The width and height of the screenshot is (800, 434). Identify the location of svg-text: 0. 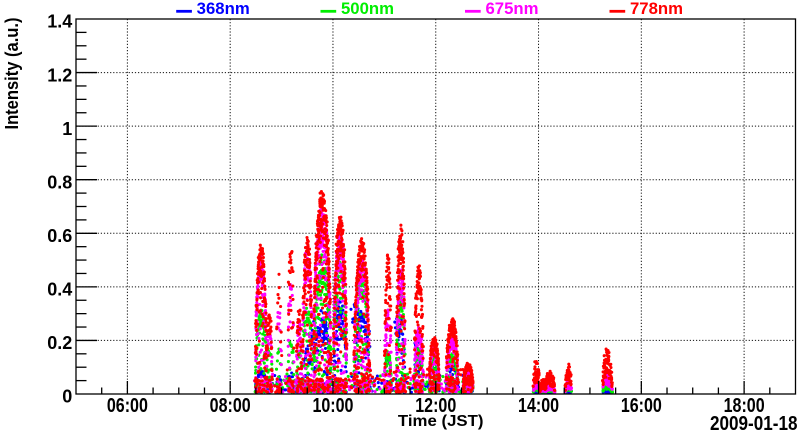
(67, 397).